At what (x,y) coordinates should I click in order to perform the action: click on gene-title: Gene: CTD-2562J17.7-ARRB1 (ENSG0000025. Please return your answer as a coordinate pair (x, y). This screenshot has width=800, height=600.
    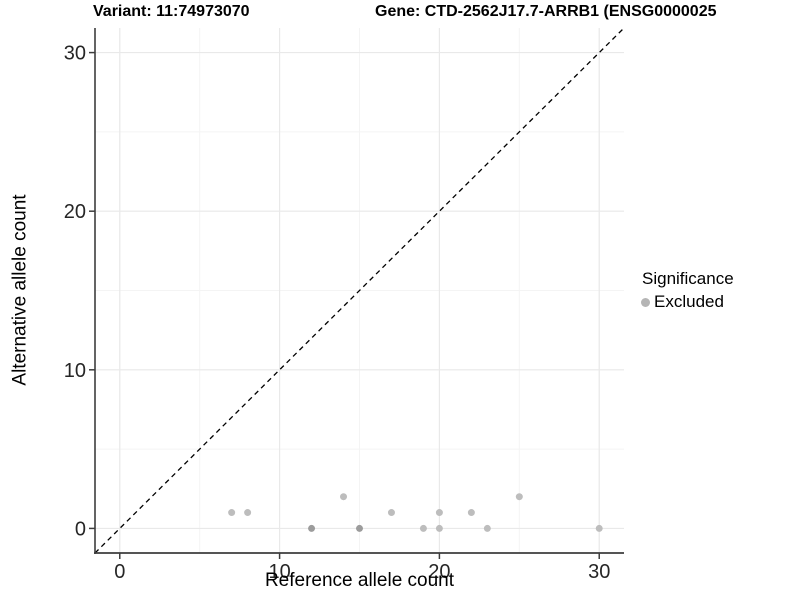
    Looking at the image, I should click on (546, 11).